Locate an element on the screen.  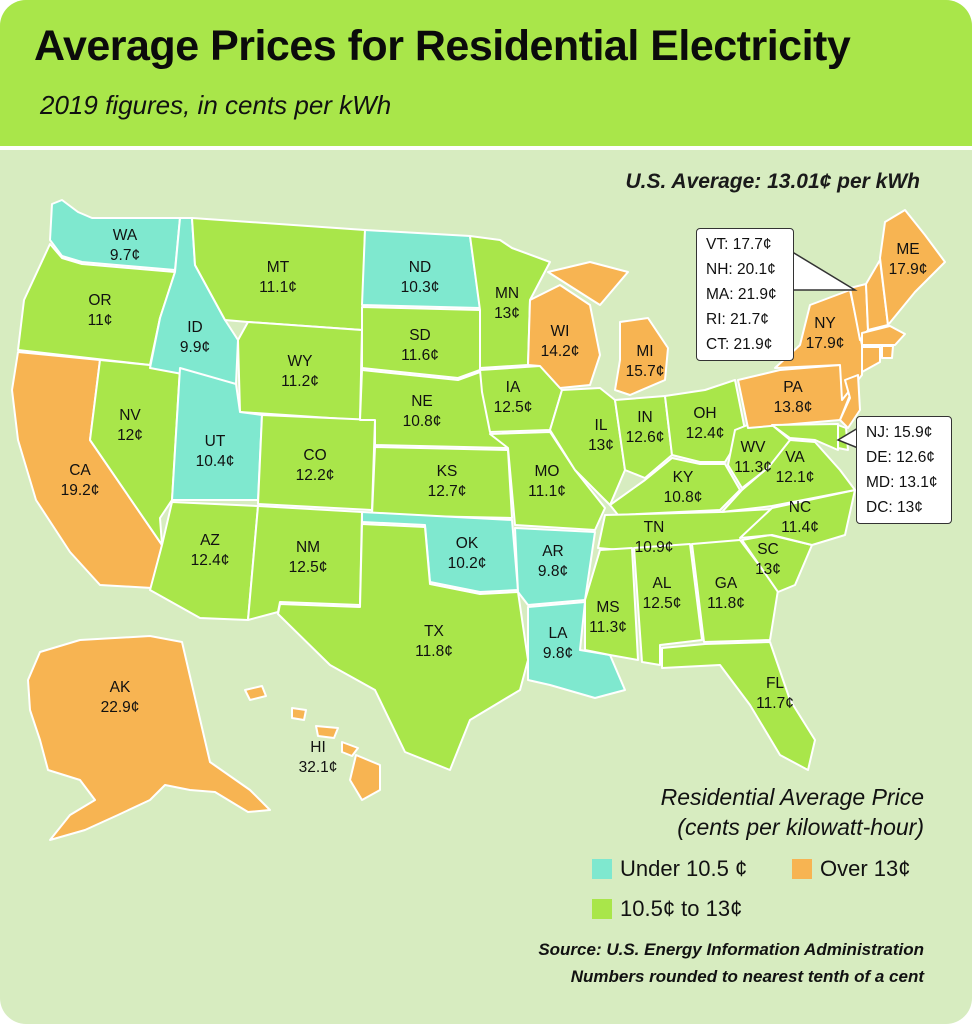
label-ne-price: 10.8¢ is located at coordinates (422, 421).